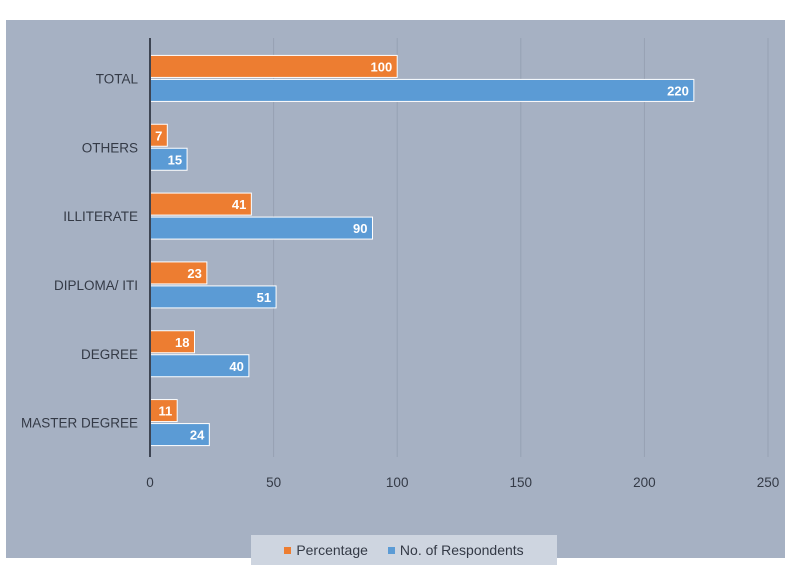 This screenshot has height=565, width=789. Describe the element at coordinates (175, 159) in the screenshot. I see `data-label-no-of-respondents-others: 15` at that location.